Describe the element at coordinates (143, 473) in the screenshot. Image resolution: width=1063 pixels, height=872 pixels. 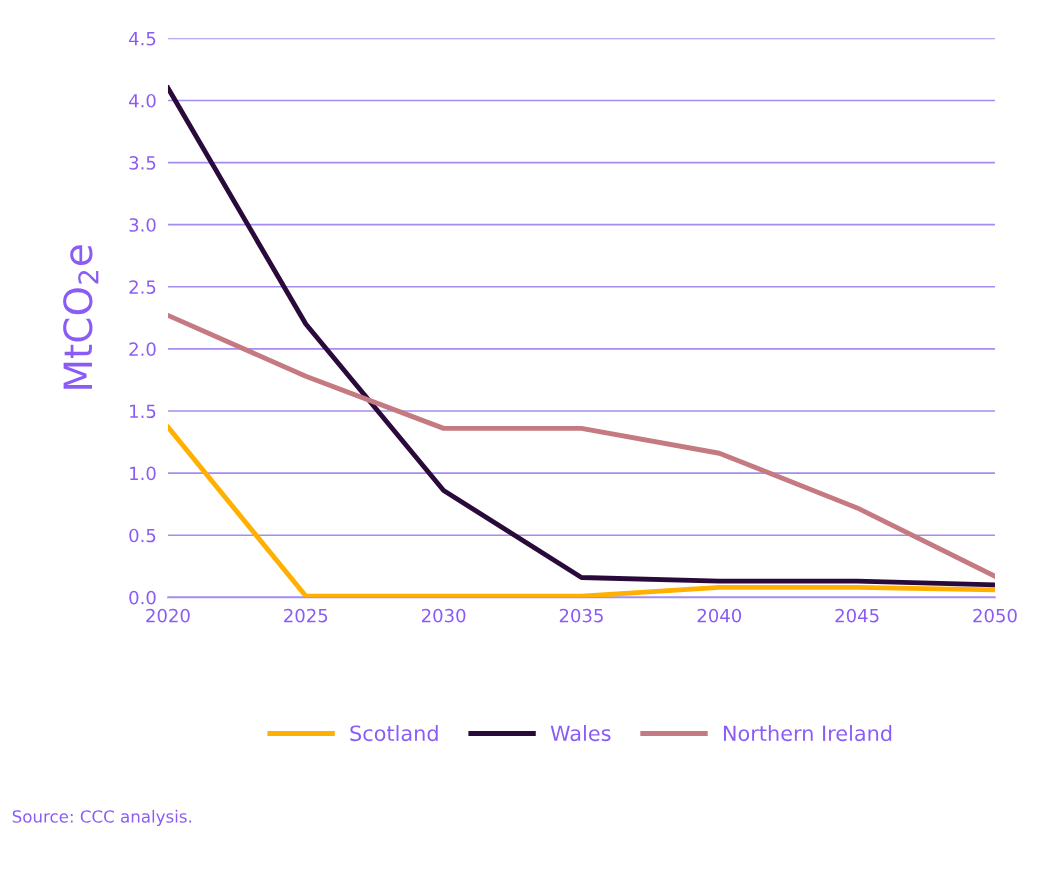
I see `y-tick-label: 1.0` at that location.